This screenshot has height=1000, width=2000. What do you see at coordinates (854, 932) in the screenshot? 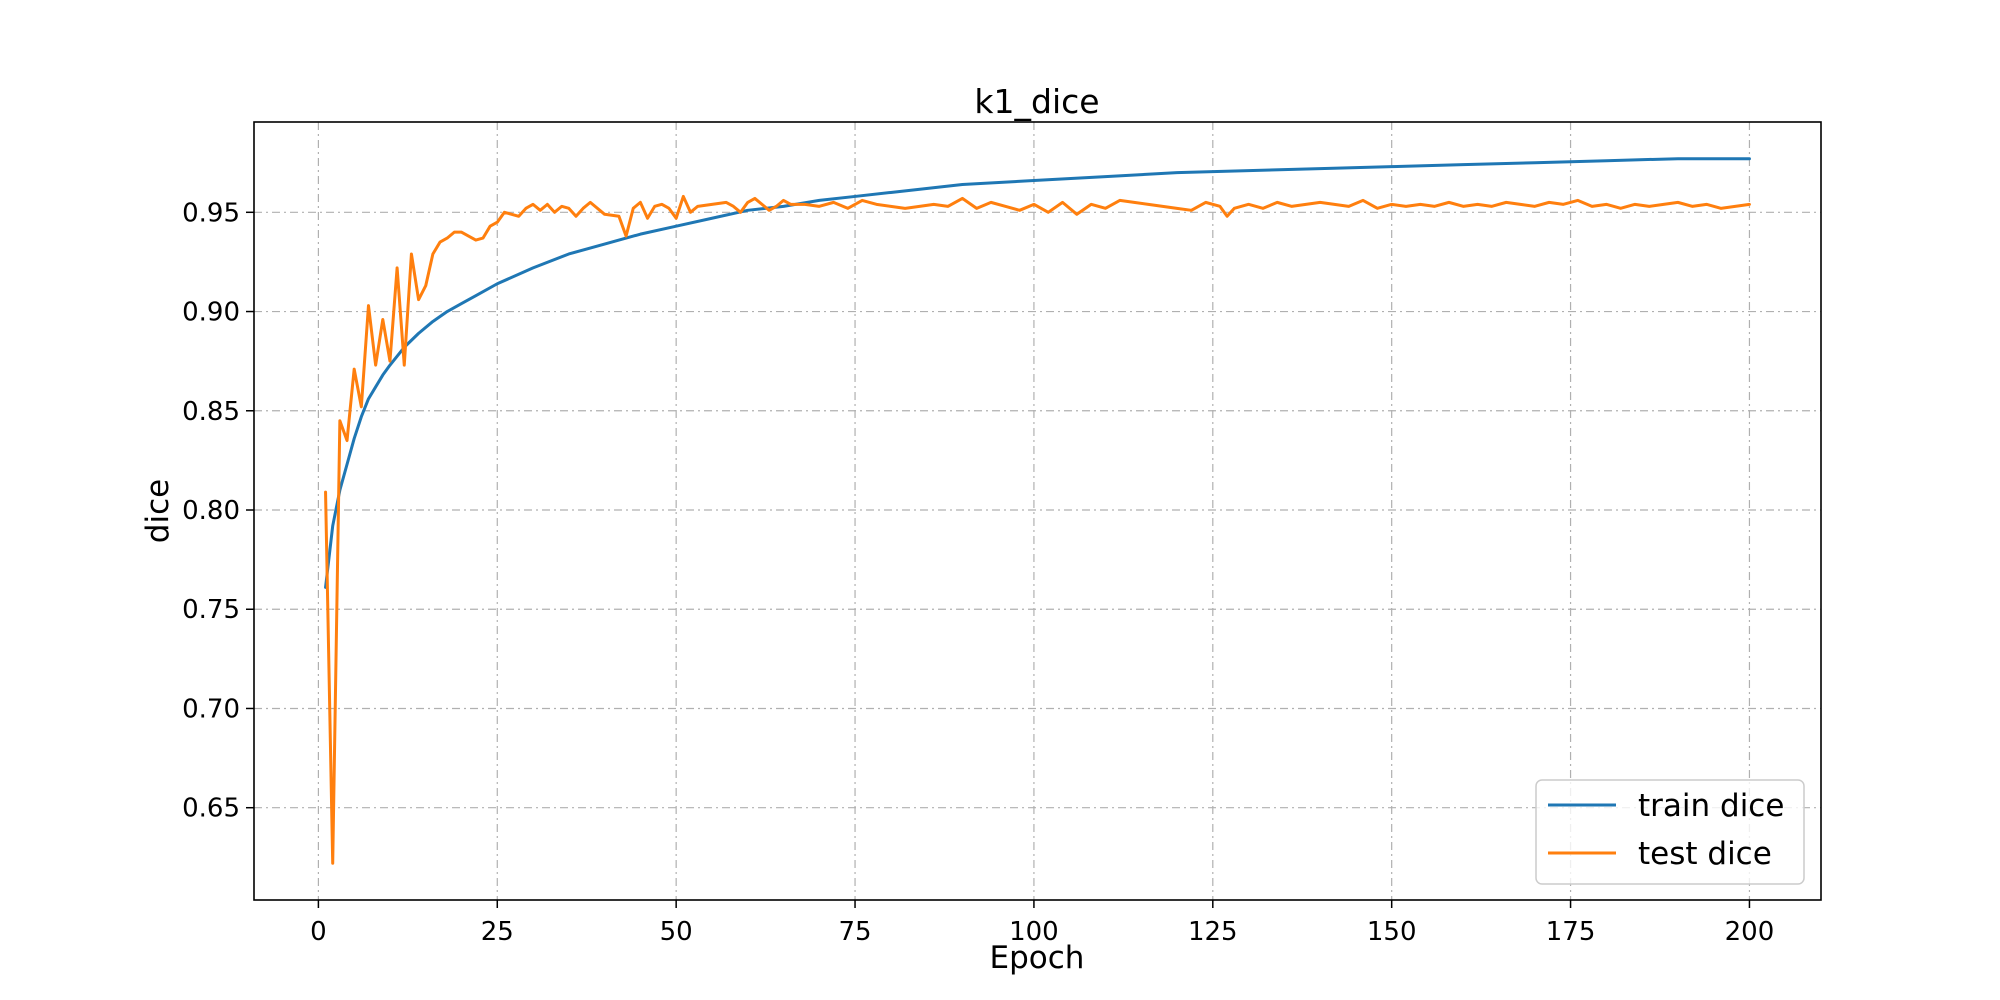
I see `x-tick-label: 75` at bounding box center [854, 932].